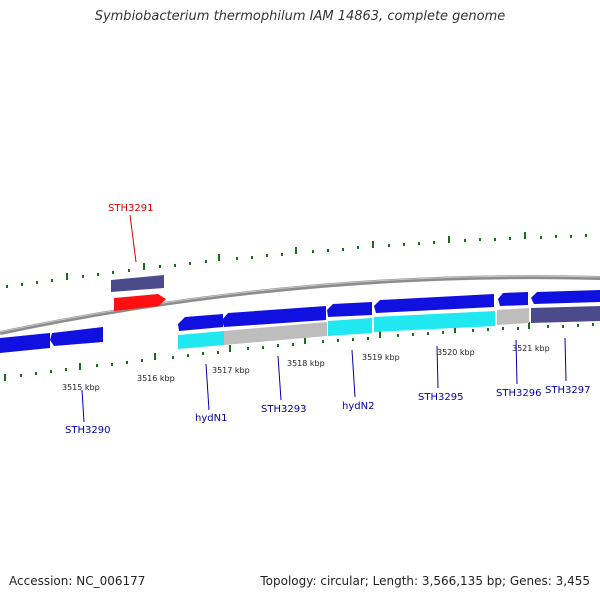 The height and width of the screenshot is (600, 600). Describe the element at coordinates (565, 314) in the screenshot. I see `dark-block-sth3297` at that location.